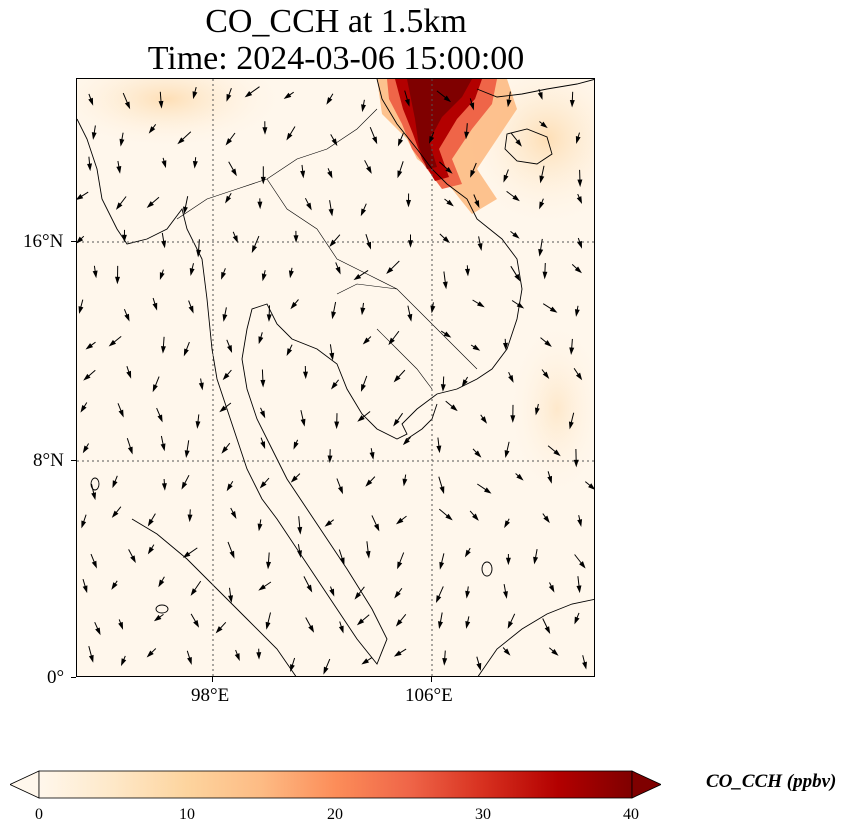 The width and height of the screenshot is (859, 836). What do you see at coordinates (48, 460) in the screenshot?
I see `lat-label-8n: 8°N` at bounding box center [48, 460].